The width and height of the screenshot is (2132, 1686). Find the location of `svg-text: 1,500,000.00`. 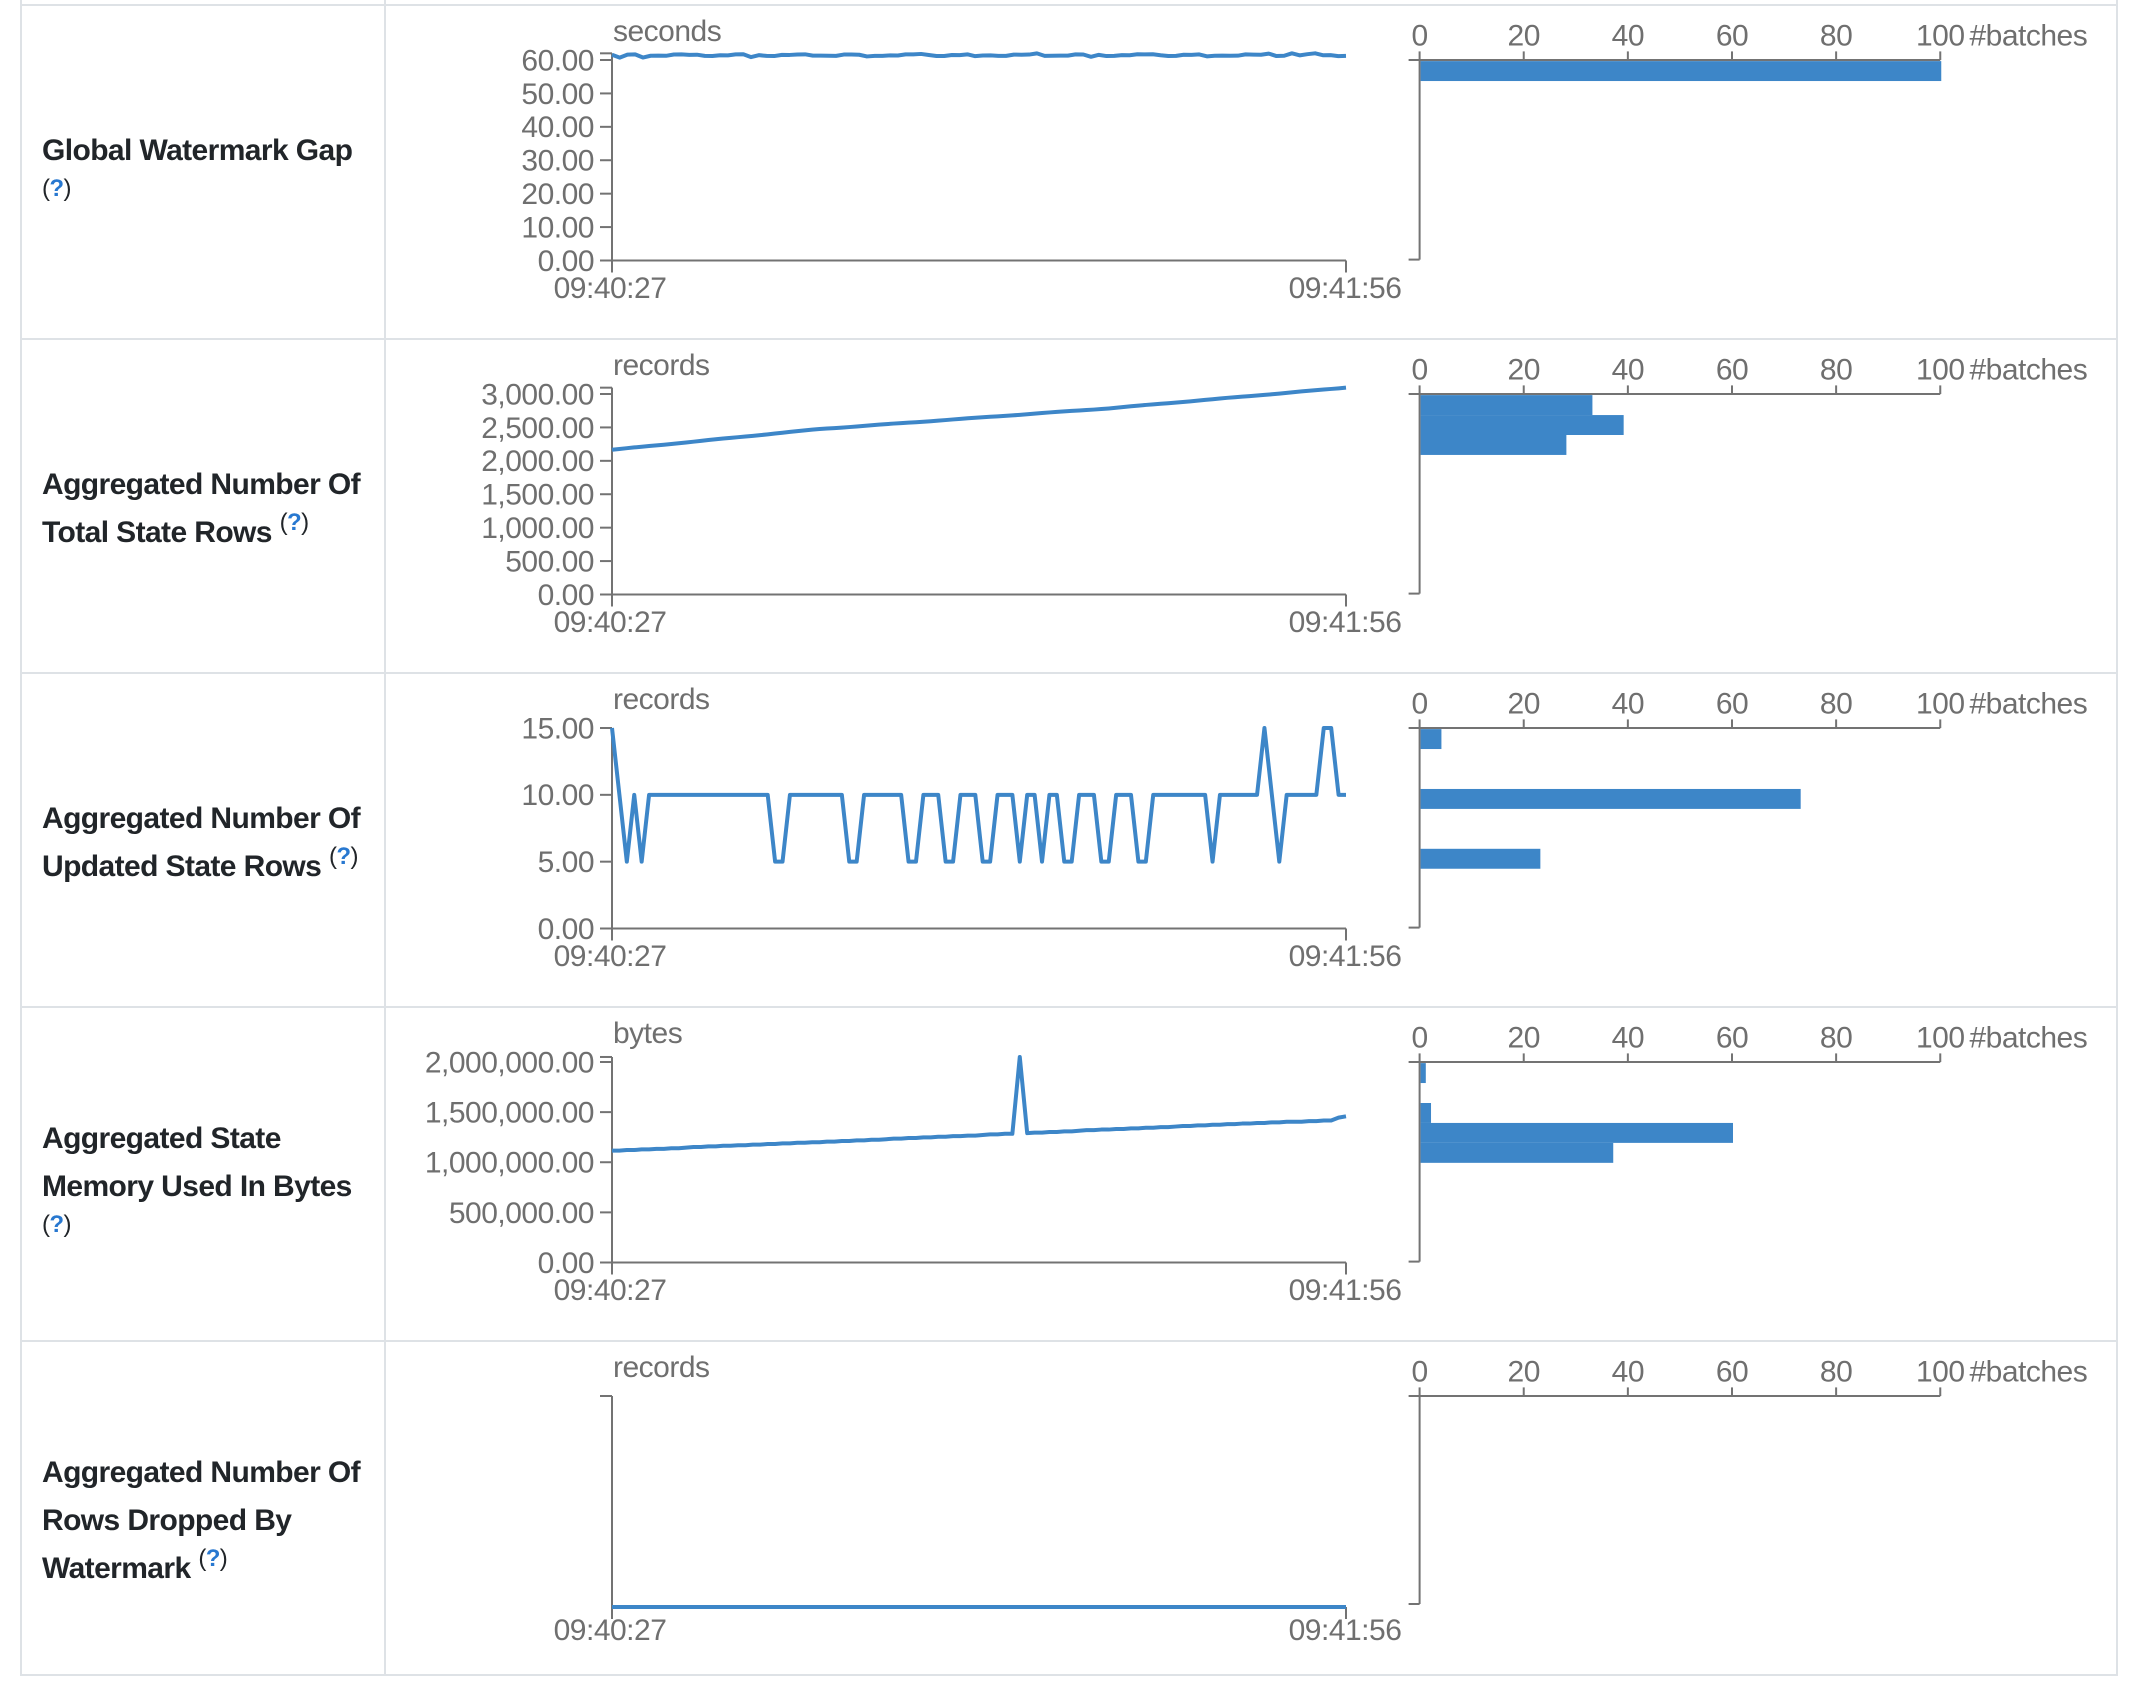

svg-text: 1,500,000.00 is located at coordinates (509, 1113).